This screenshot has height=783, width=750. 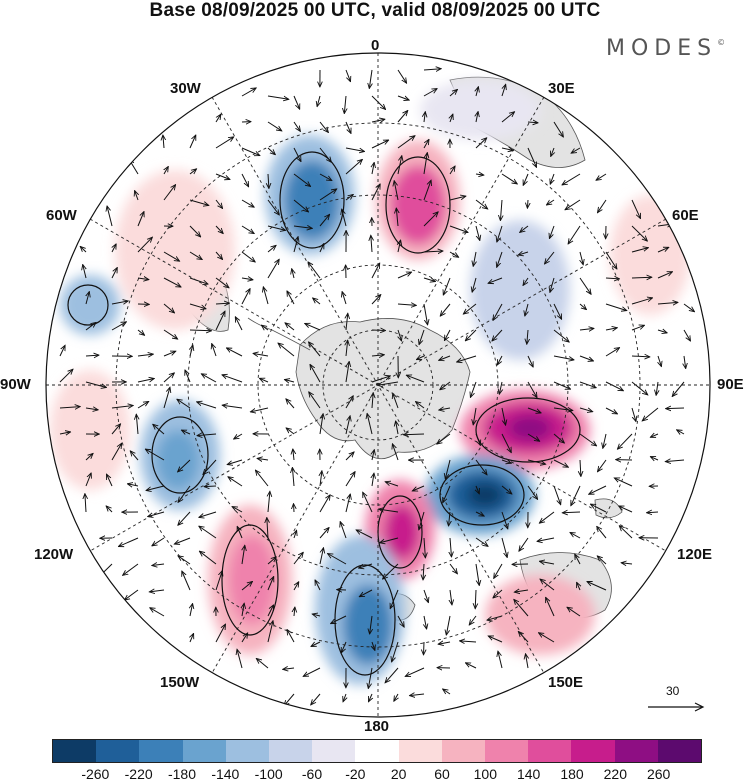 I want to click on colorbar-tick-label: -260, so click(x=95, y=774).